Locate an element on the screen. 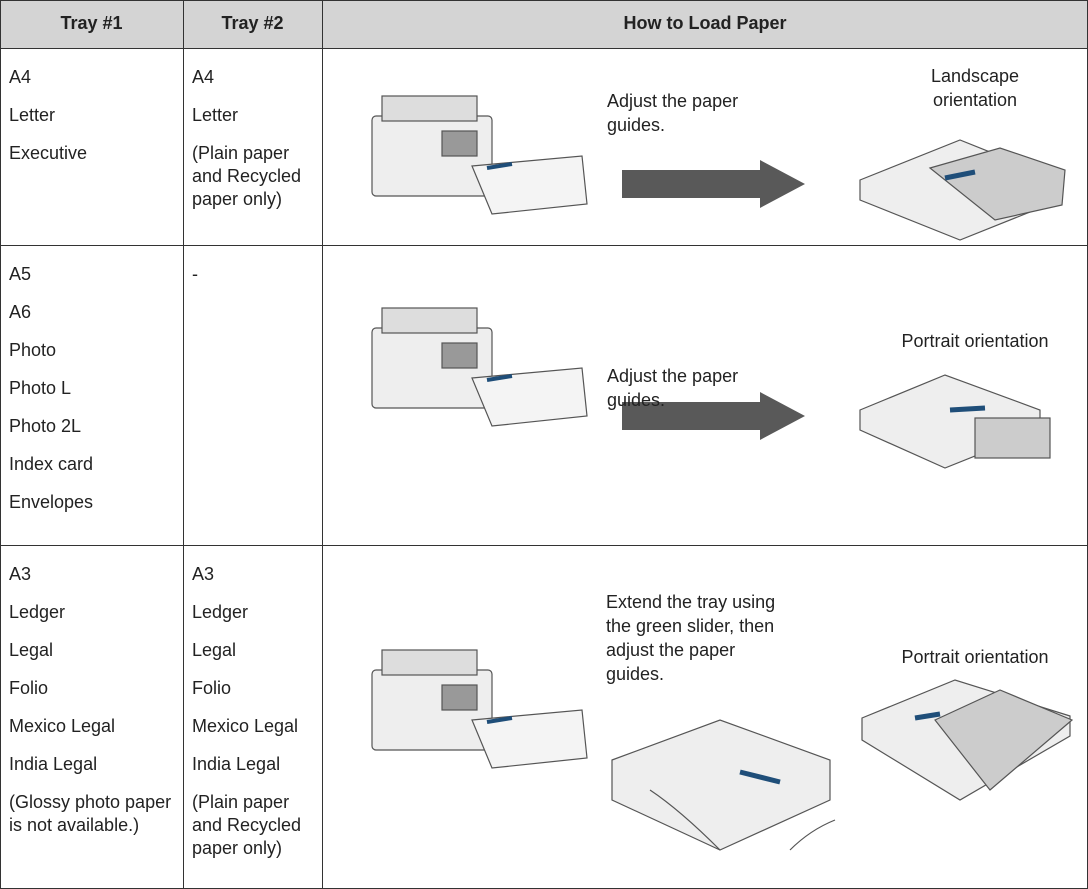 The width and height of the screenshot is (1088, 889). tray1-size: Legal is located at coordinates (31, 650).